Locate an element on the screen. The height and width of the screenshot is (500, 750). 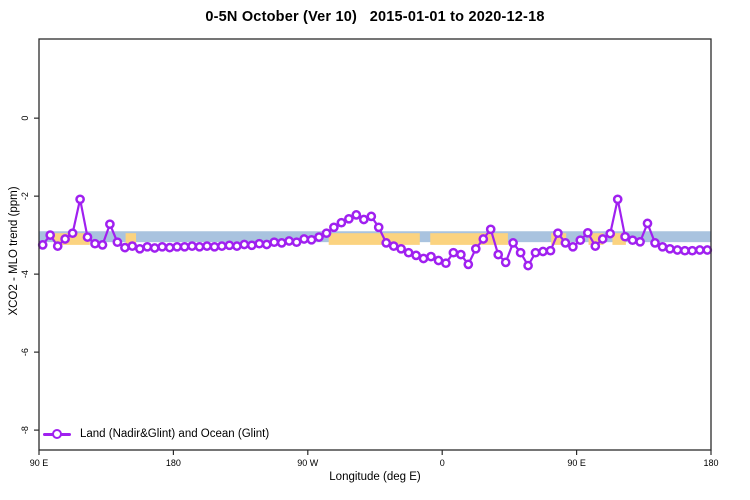
x-tick-label: 90 W is located at coordinates (308, 463).